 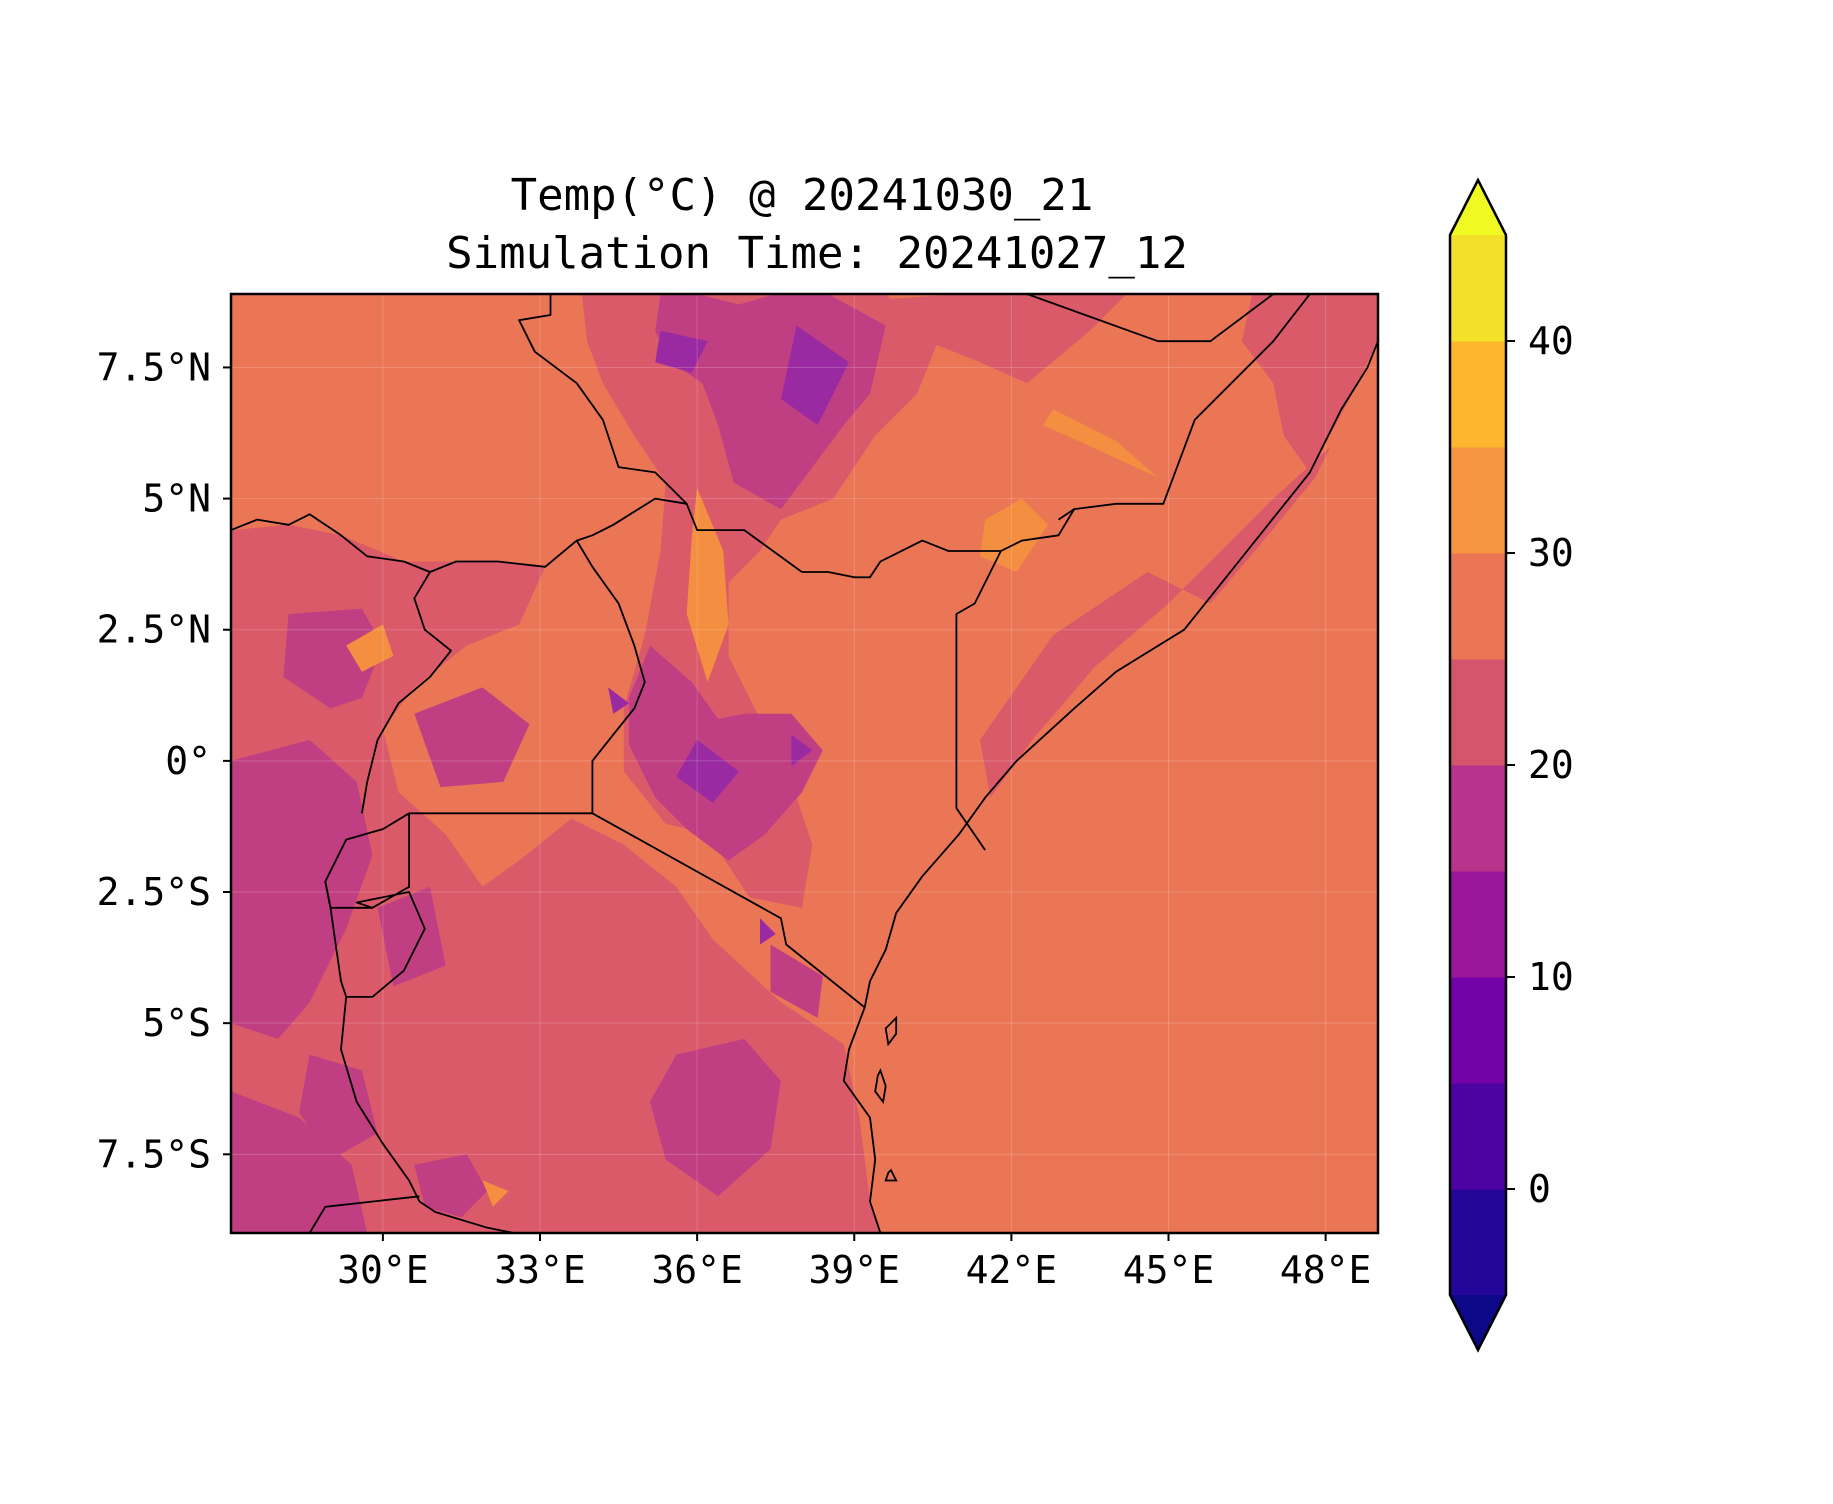 What do you see at coordinates (1012, 1270) in the screenshot?
I see `x-tick-label: 42°E` at bounding box center [1012, 1270].